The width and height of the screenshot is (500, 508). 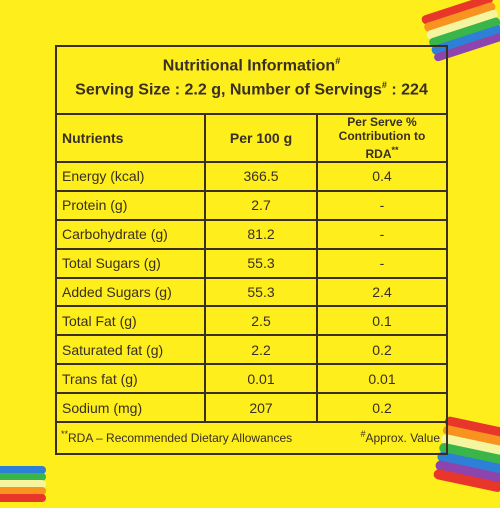 I want to click on servings-count: : 224, so click(x=407, y=90).